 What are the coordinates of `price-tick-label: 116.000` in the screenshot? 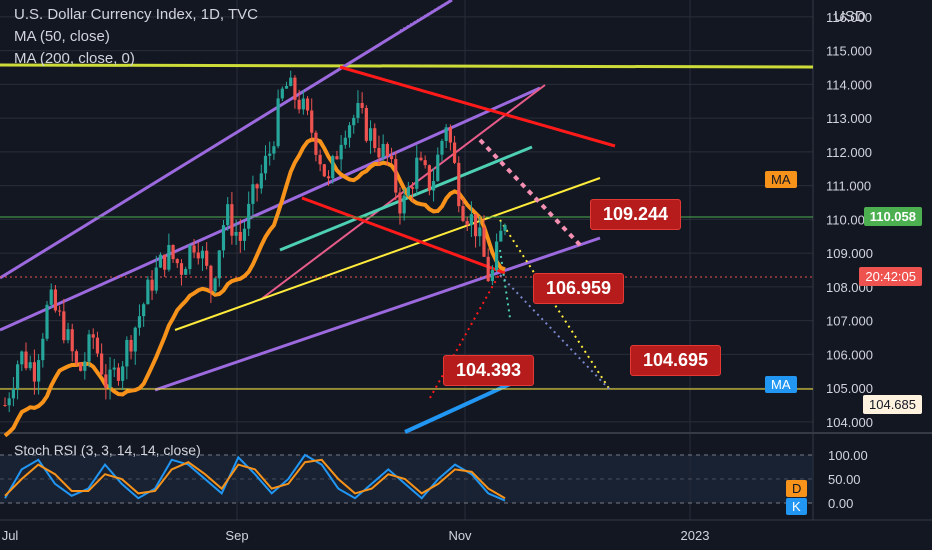 It's located at (849, 17).